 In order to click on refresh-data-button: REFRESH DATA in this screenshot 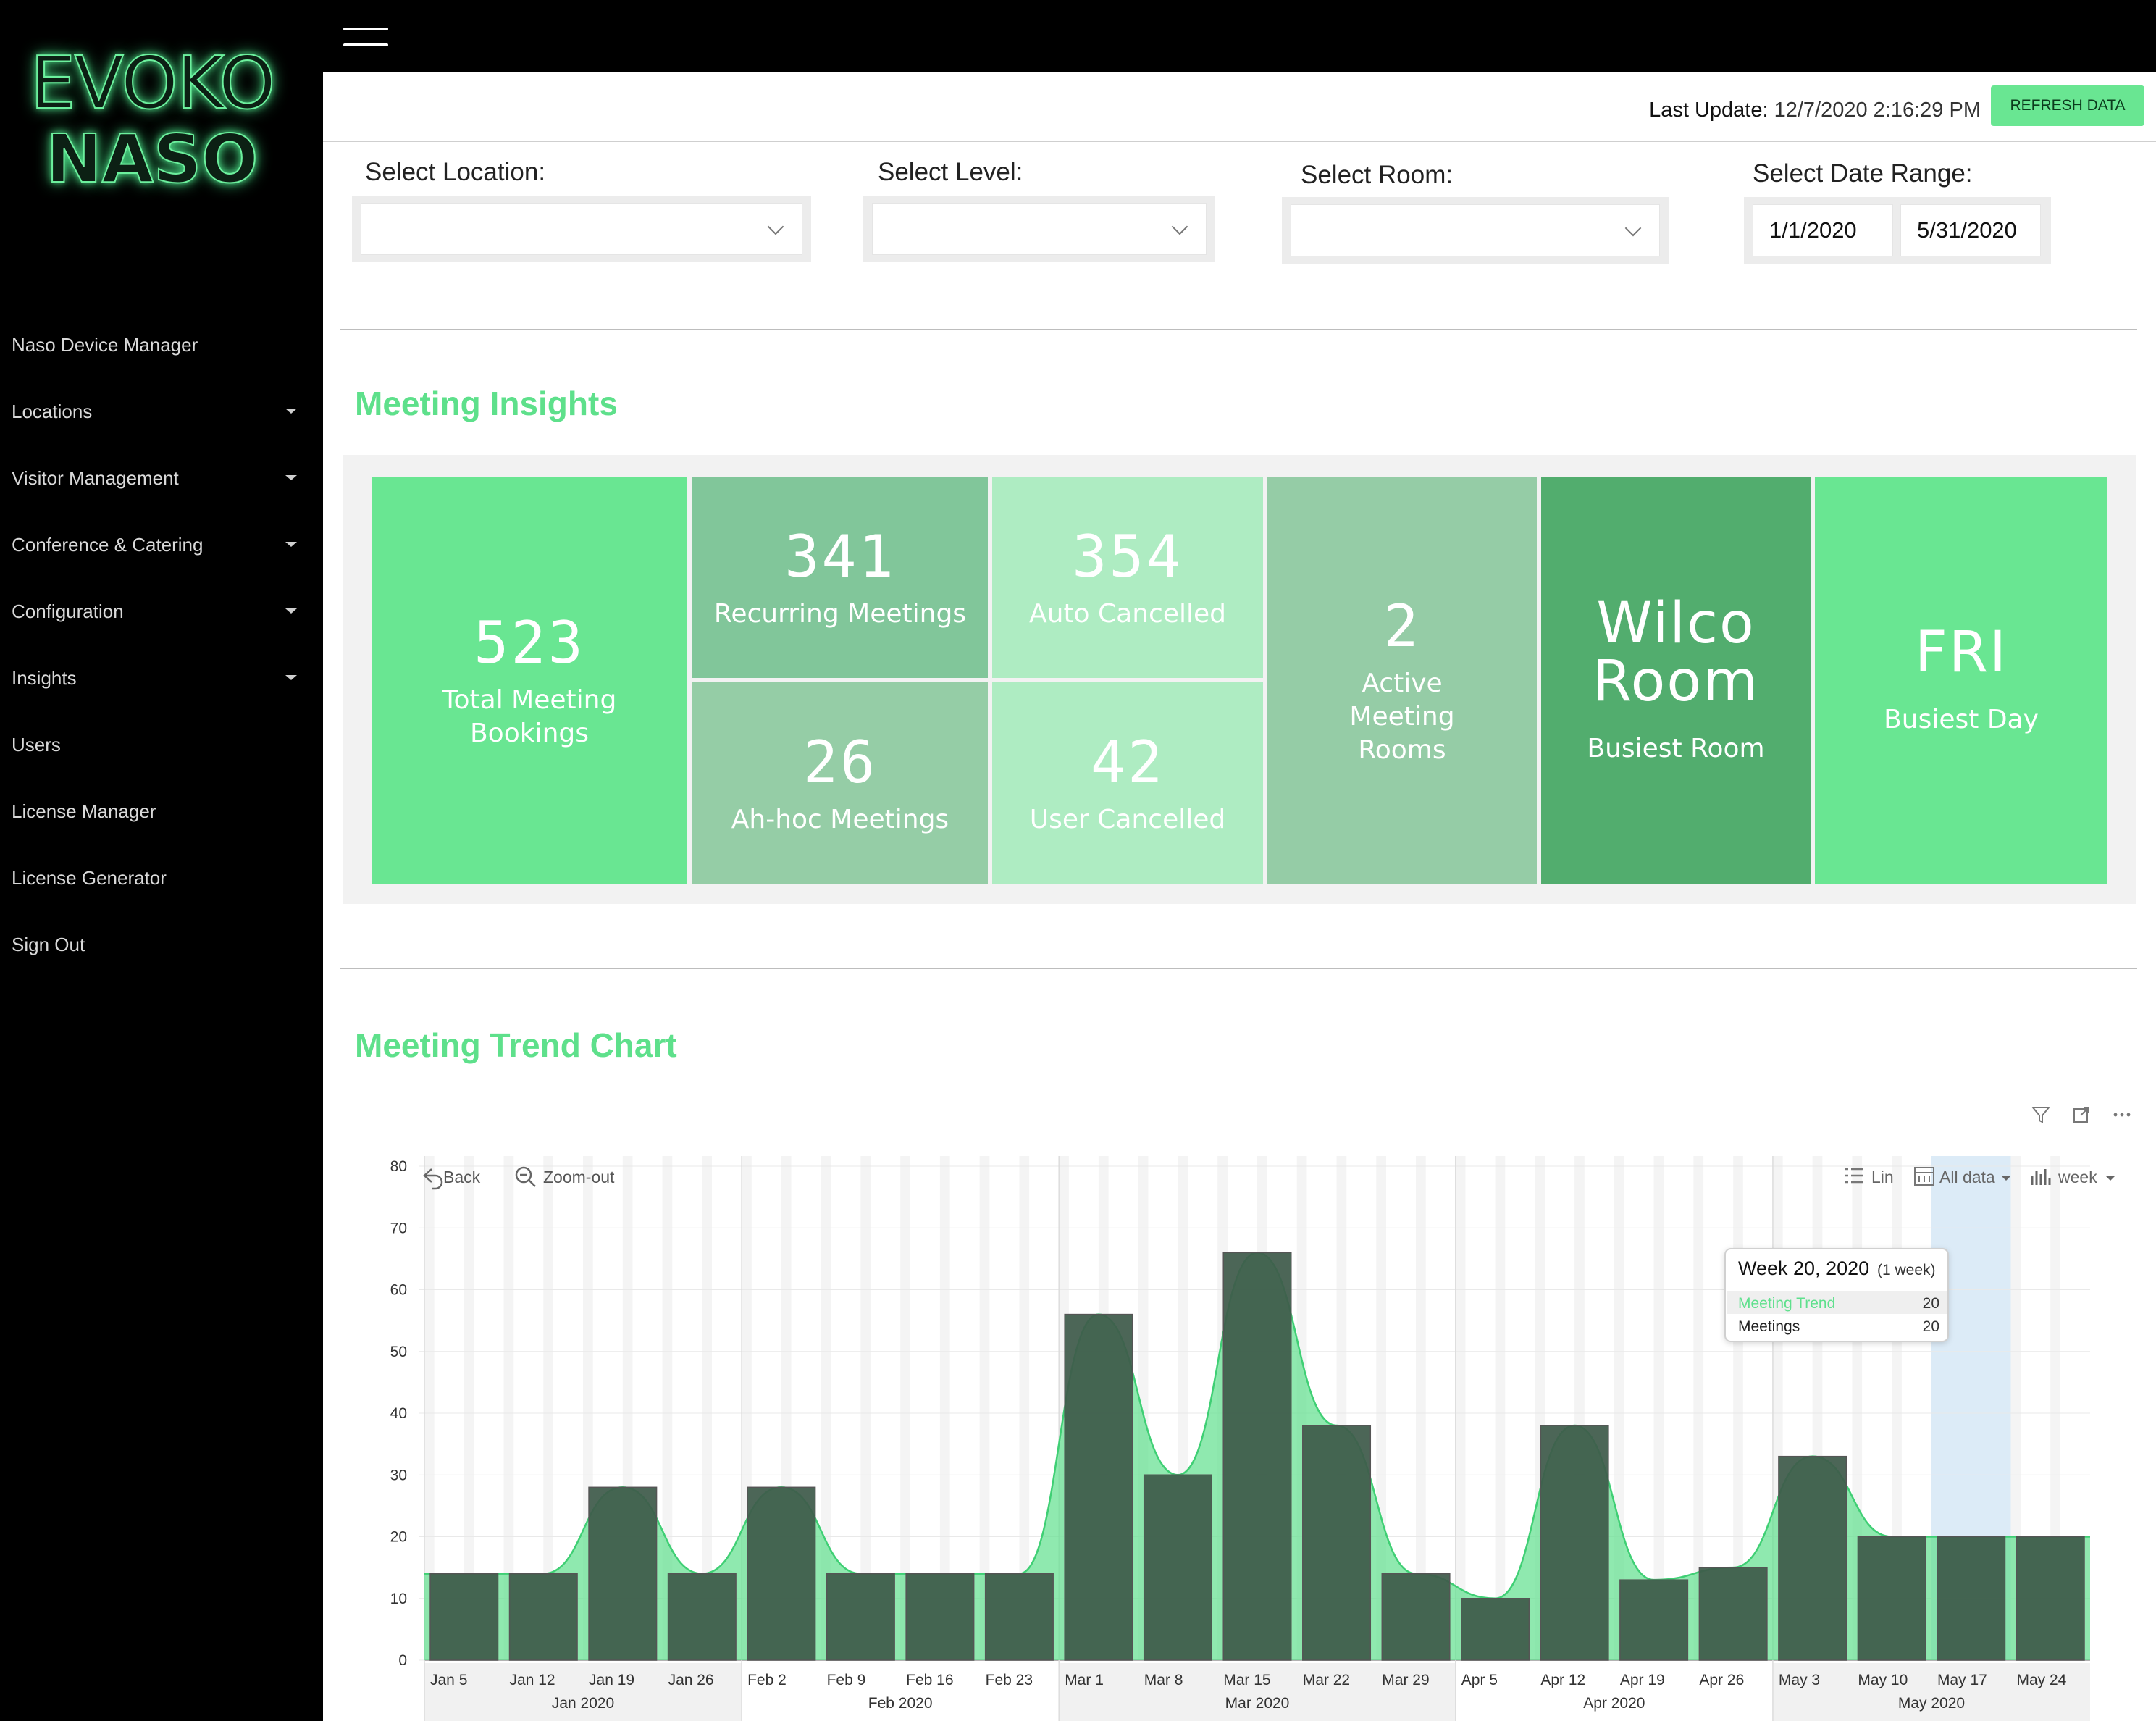, I will do `click(2067, 105)`.